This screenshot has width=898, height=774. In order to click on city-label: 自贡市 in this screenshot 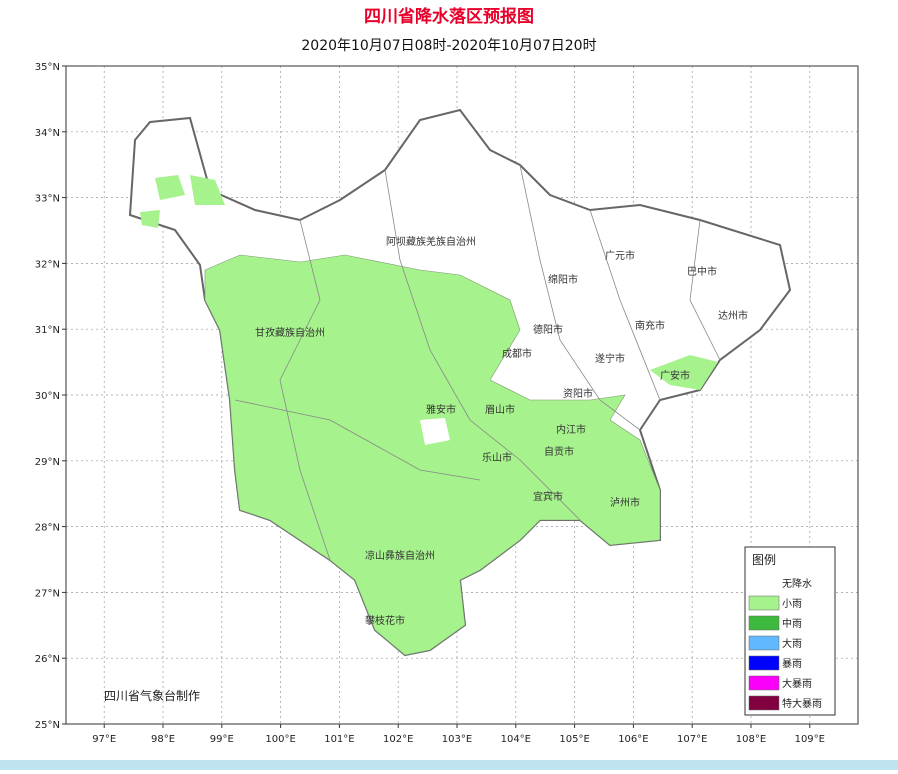, I will do `click(559, 451)`.